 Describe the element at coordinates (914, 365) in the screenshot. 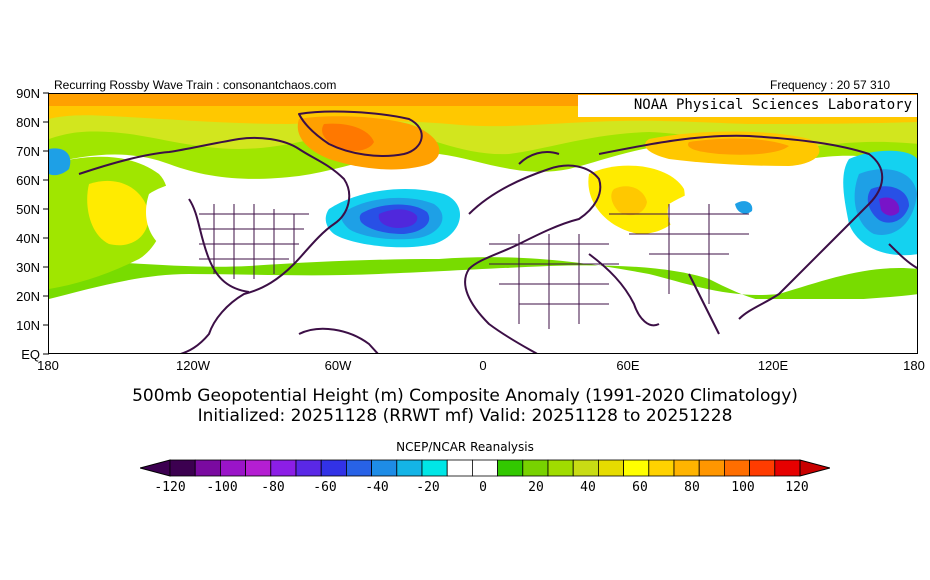

I see `lon-label-180e: 180` at that location.